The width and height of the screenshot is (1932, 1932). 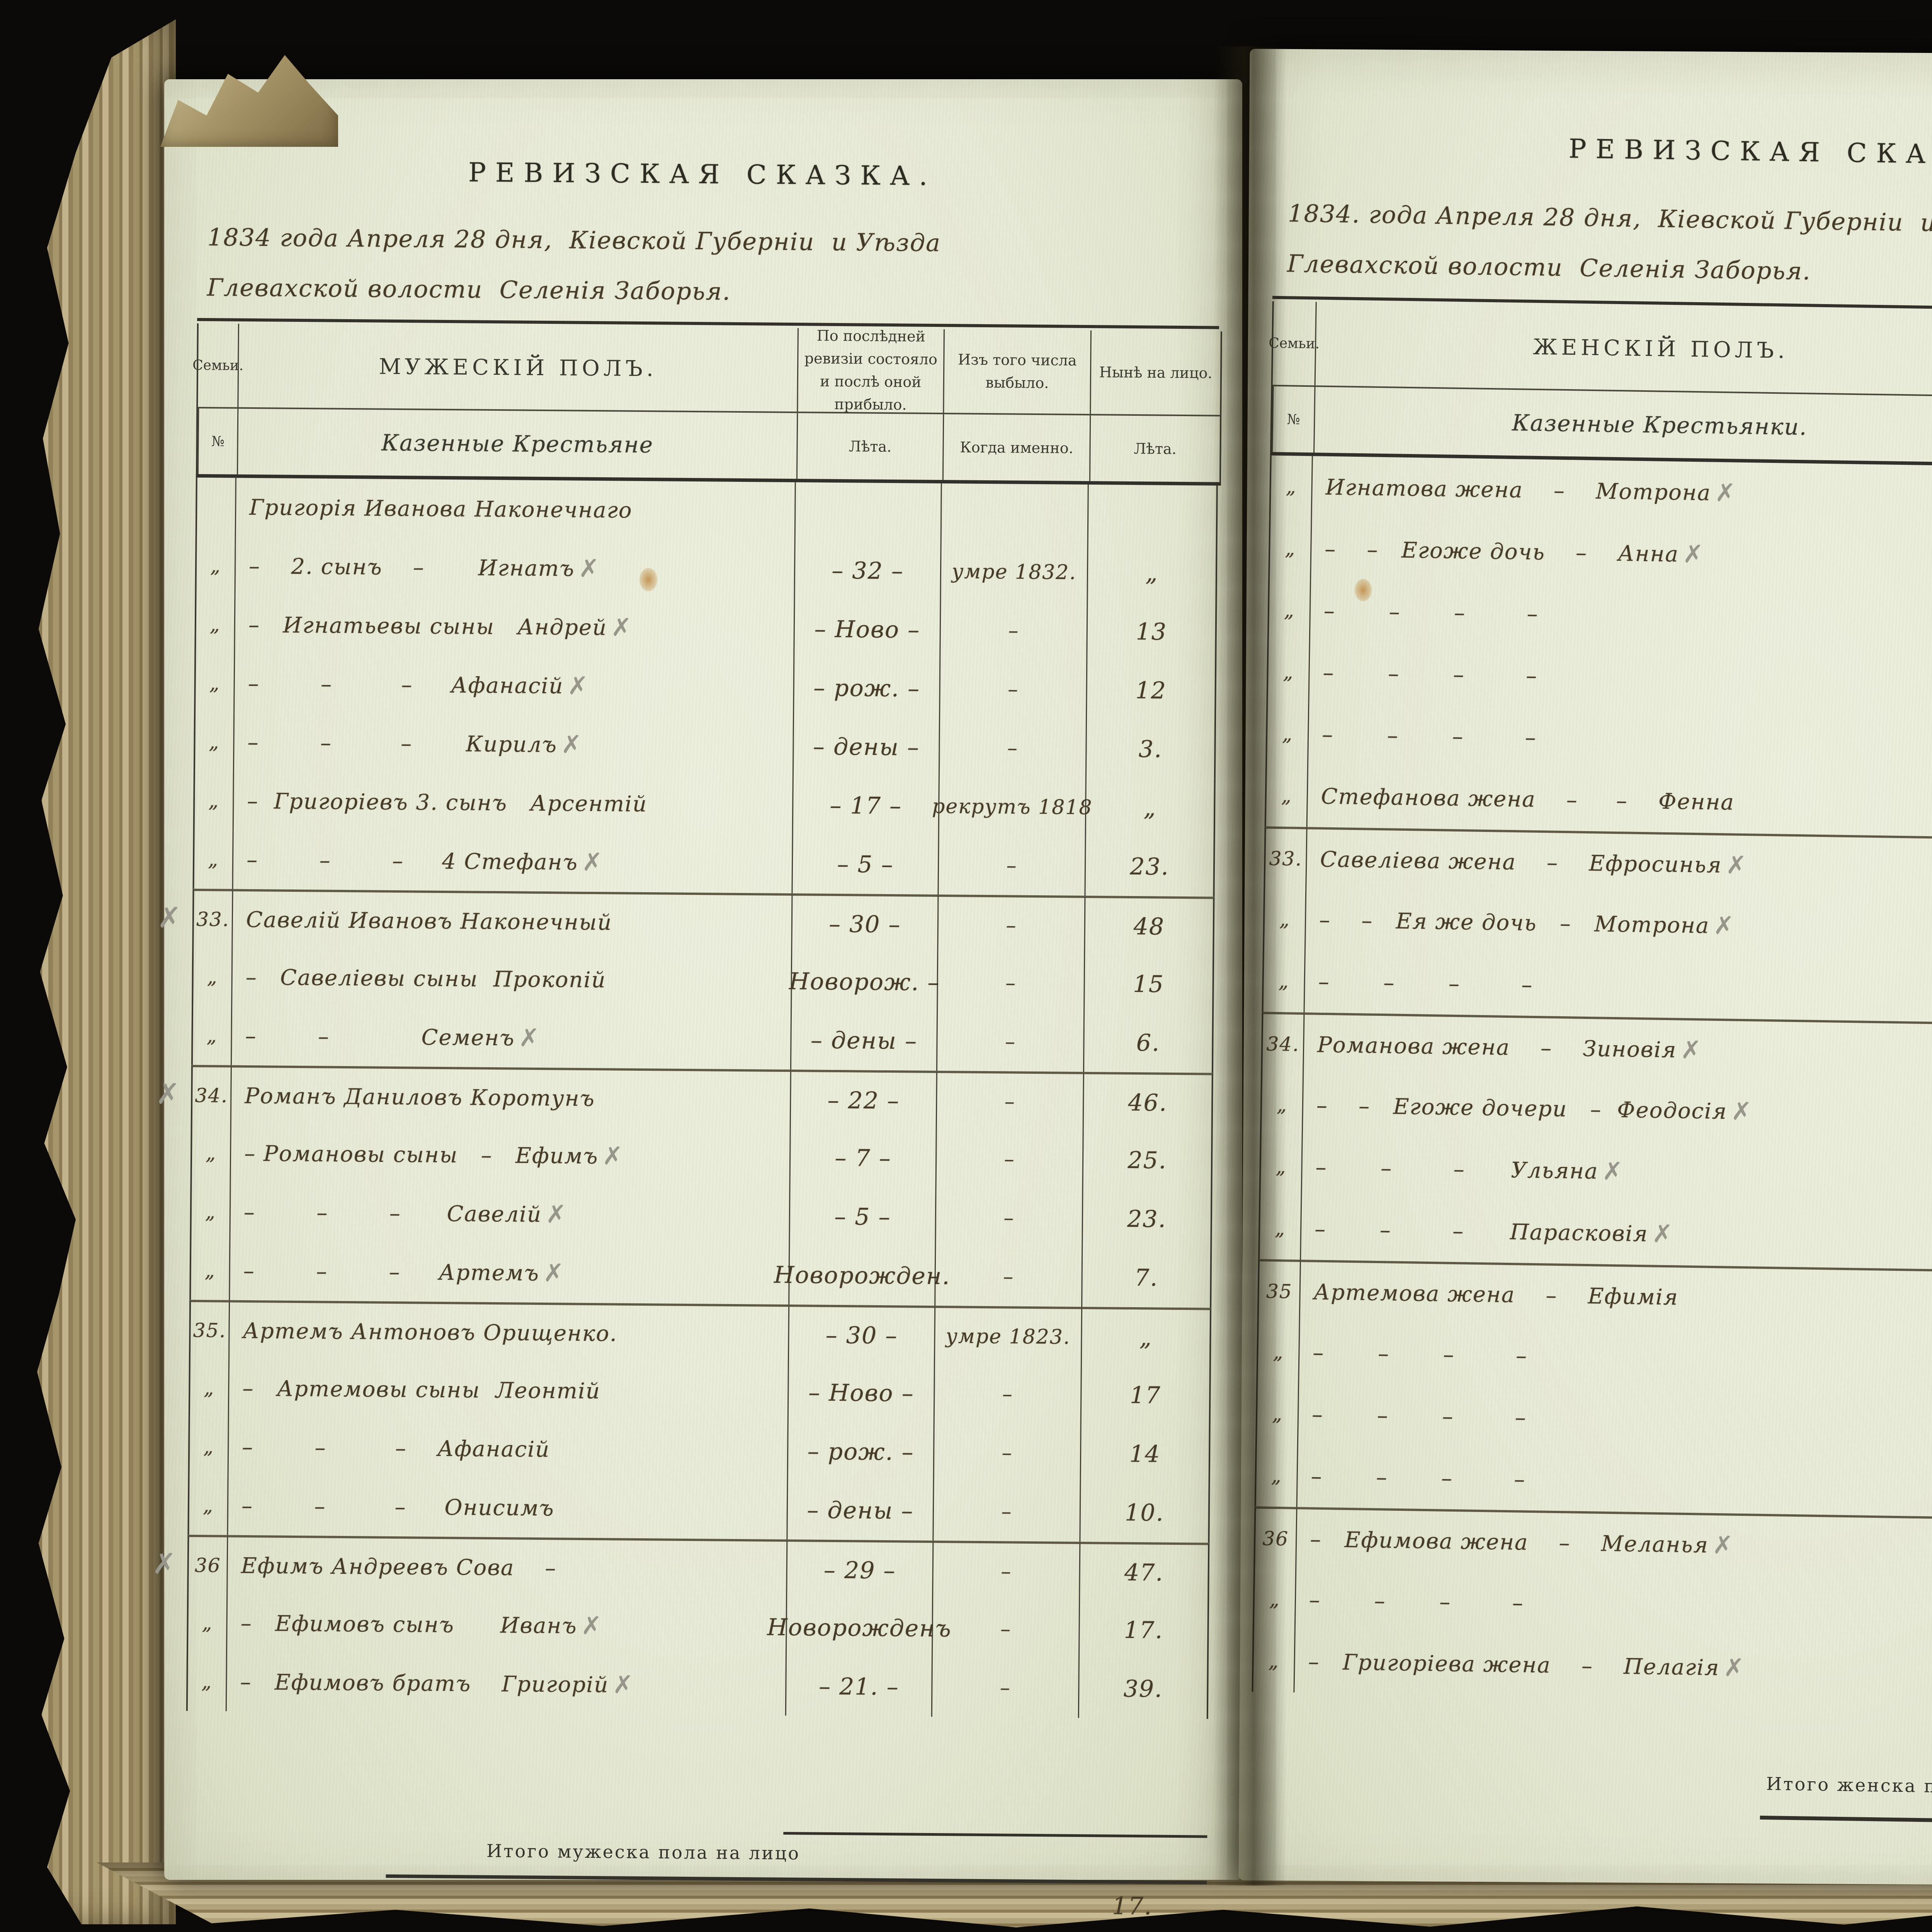 I want to click on col-family: Семьи., so click(x=218, y=366).